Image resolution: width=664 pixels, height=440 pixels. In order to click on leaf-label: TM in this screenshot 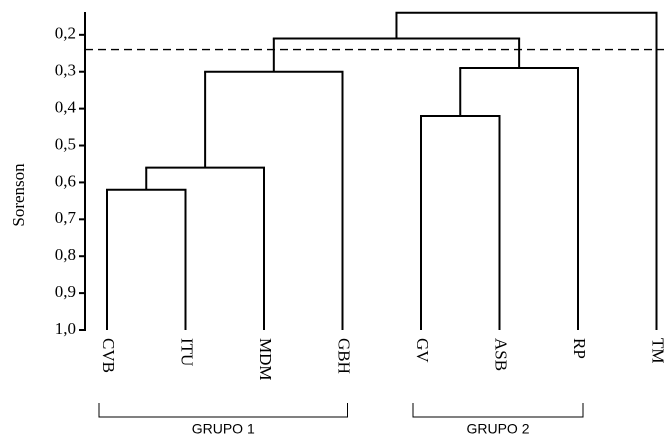, I will do `click(656, 351)`.